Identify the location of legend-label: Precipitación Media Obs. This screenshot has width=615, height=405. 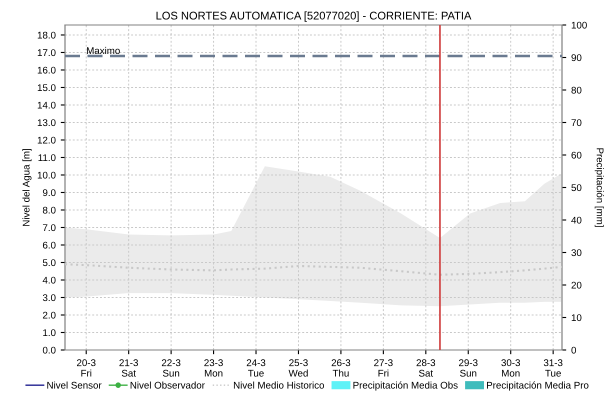
(405, 386).